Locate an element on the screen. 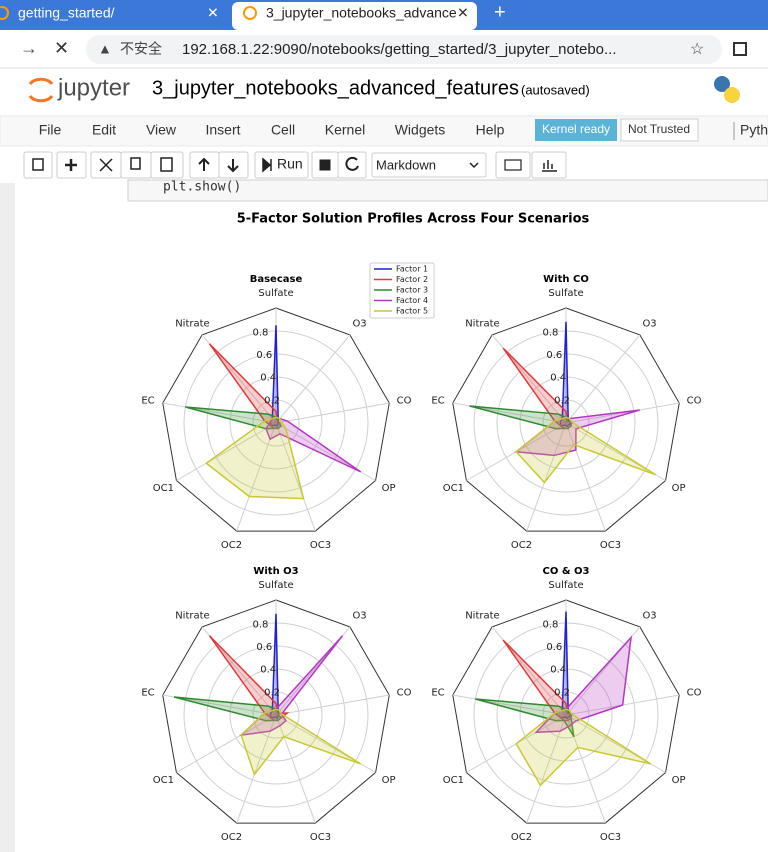  keyboard-icon is located at coordinates (513, 165).